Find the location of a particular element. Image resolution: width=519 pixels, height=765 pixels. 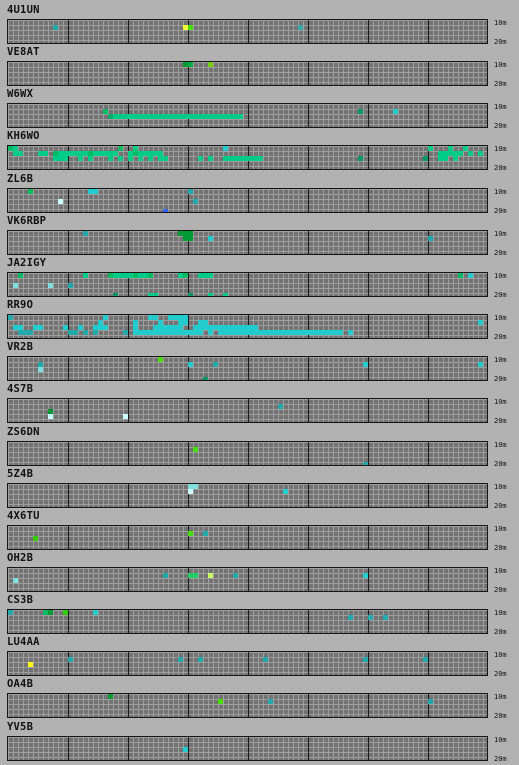

station-callsign: ZL6B is located at coordinates (20, 179).